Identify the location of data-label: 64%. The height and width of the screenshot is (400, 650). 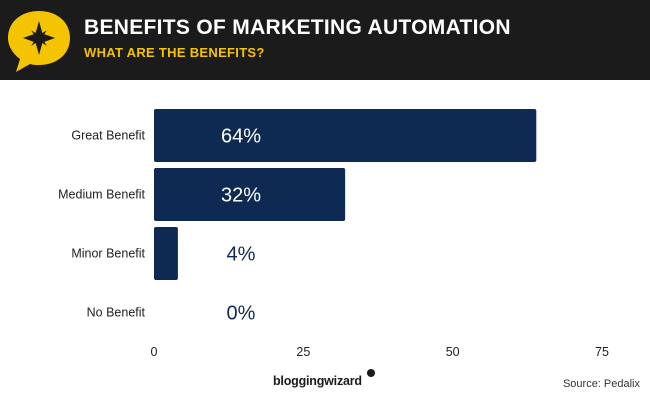
(241, 137).